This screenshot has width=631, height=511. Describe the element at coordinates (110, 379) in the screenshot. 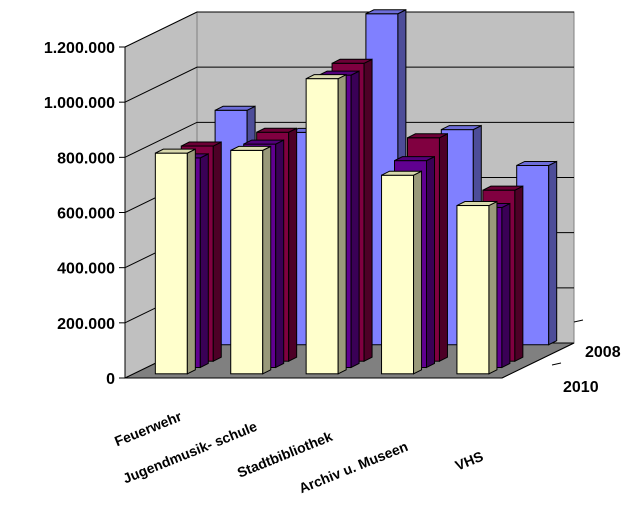

I see `y-tick-label: 0` at that location.